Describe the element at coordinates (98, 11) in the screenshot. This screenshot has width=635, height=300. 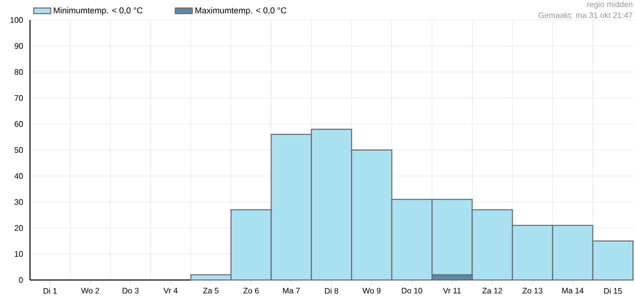
I see `legend-label: Minimumtemp. < 0,0 °C` at that location.